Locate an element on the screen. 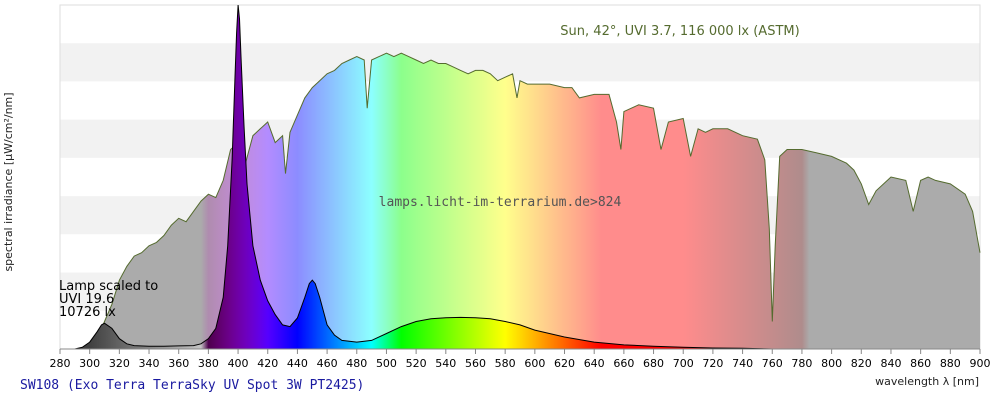 This screenshot has width=1000, height=400. x-tick-label: 760 is located at coordinates (772, 363).